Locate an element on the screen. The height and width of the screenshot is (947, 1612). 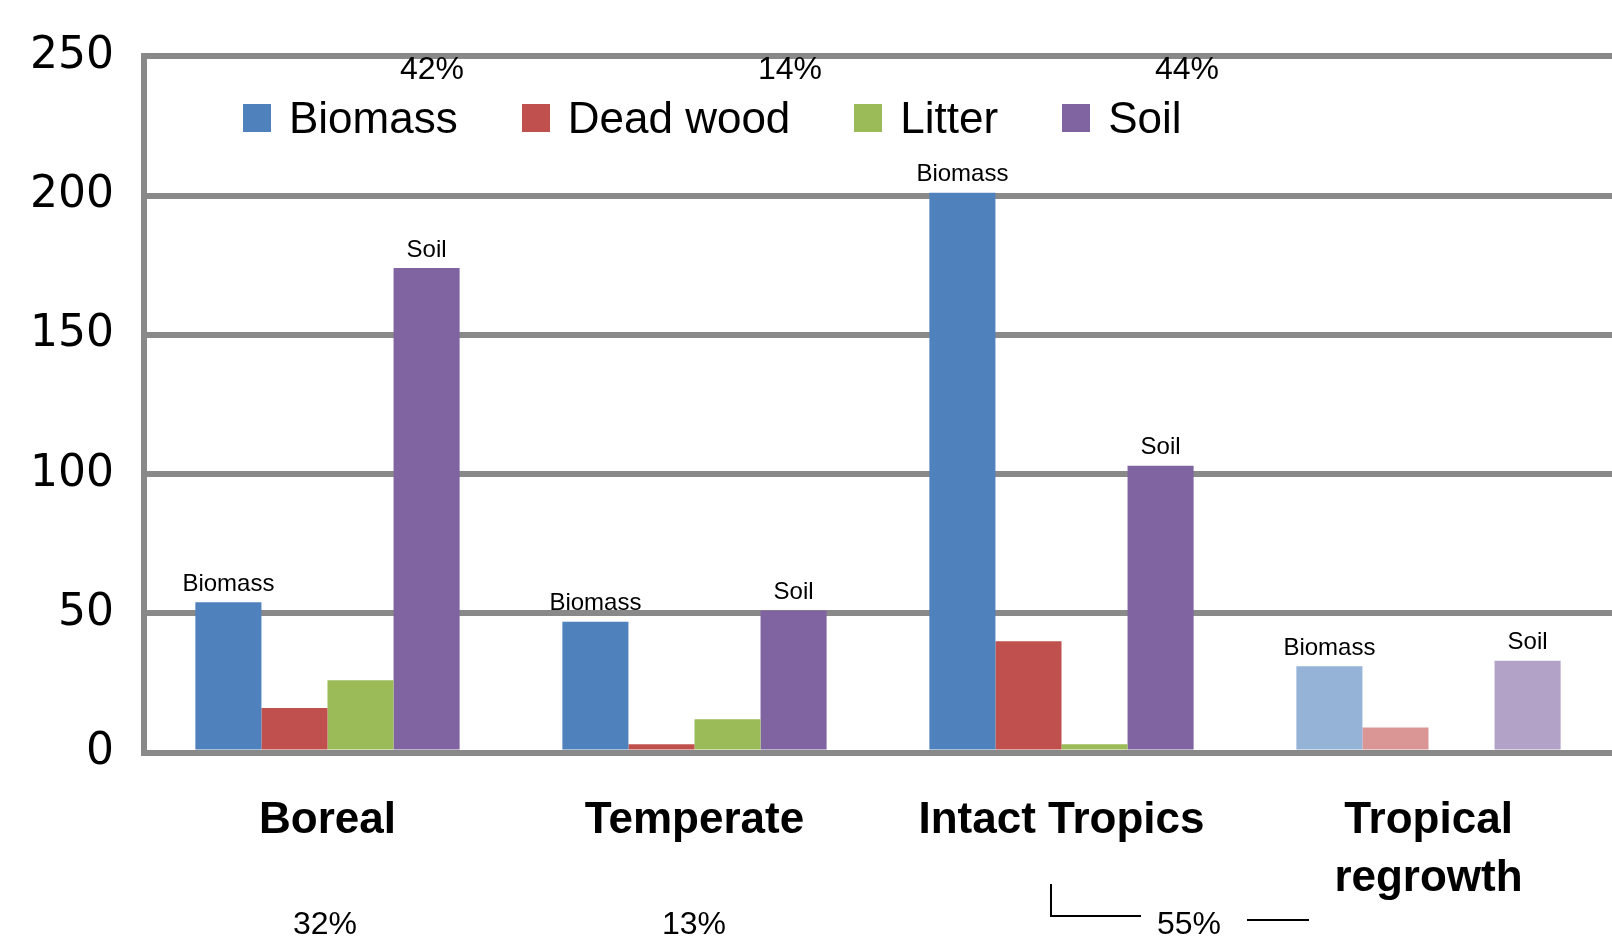
y-tick-label: 250 is located at coordinates (72, 52).